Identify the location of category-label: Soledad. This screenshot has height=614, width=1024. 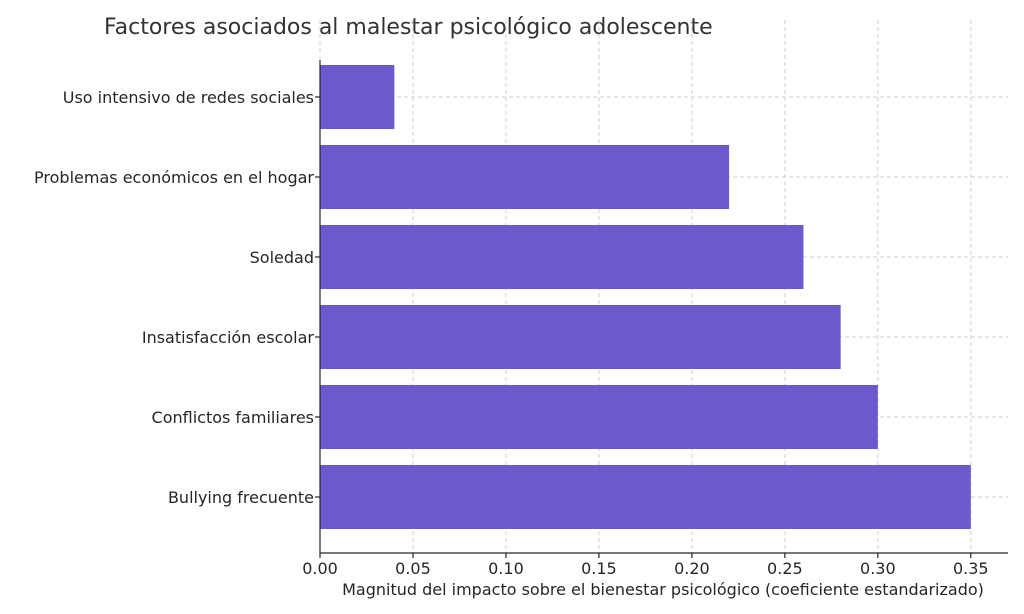
(282, 257).